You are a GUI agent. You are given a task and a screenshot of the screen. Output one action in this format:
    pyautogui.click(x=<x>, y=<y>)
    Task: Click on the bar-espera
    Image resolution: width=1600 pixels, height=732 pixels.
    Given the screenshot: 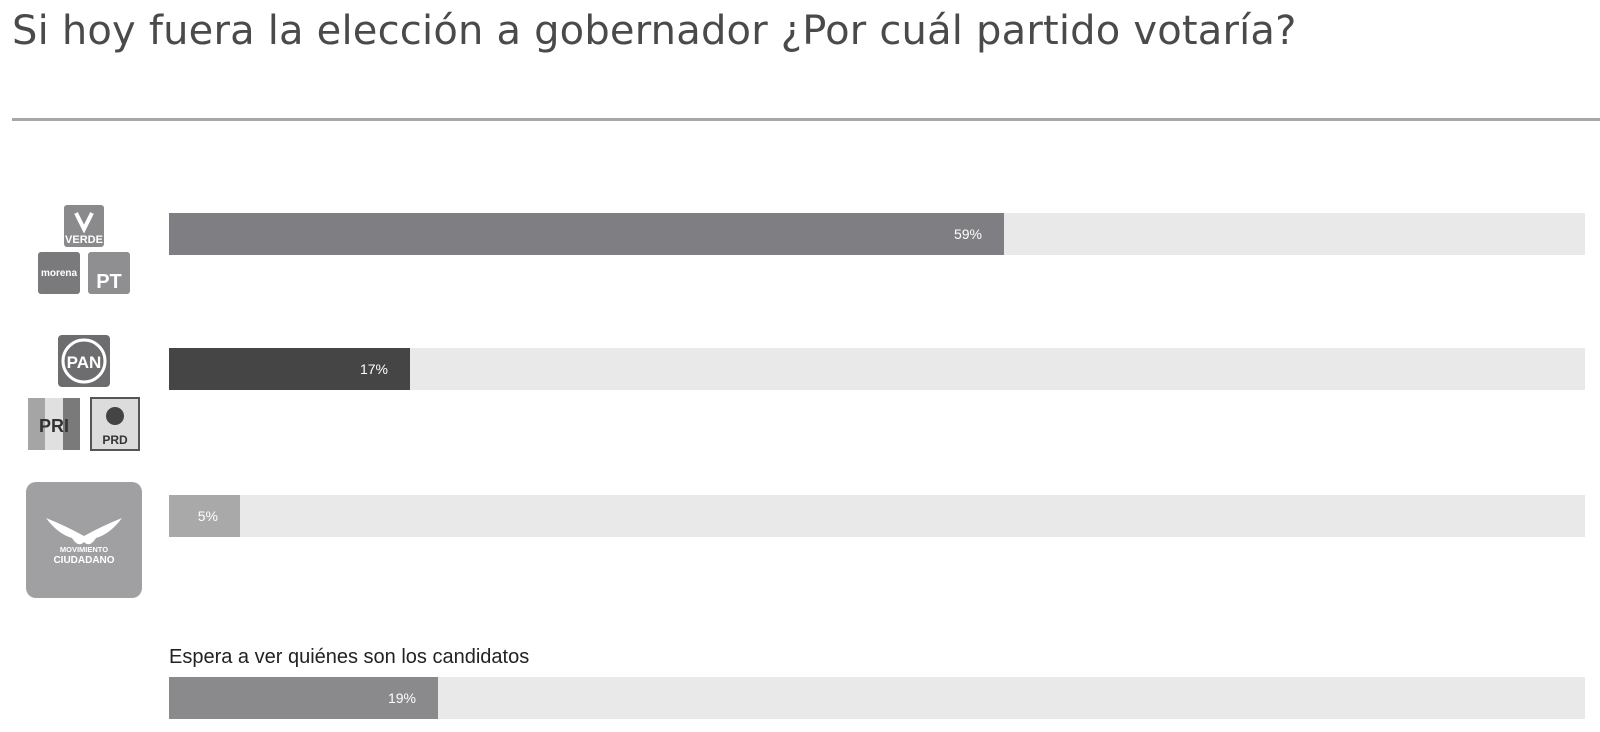 What is the action you would take?
    pyautogui.click(x=303, y=698)
    